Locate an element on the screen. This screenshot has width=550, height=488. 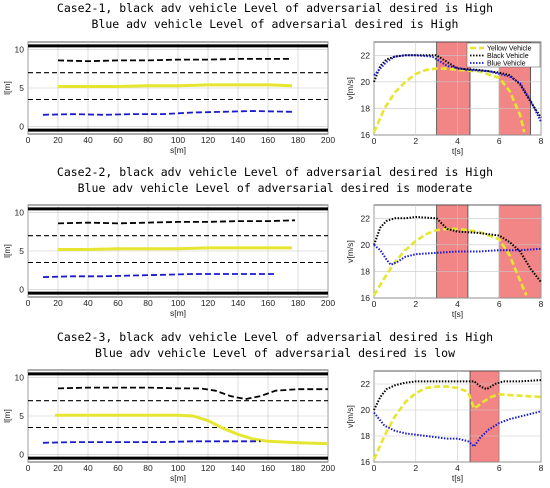
panel3-speed-chart: 0 2 4 6 8 16 18 20 22 t[s] v[m/s] is located at coordinates (444, 426).